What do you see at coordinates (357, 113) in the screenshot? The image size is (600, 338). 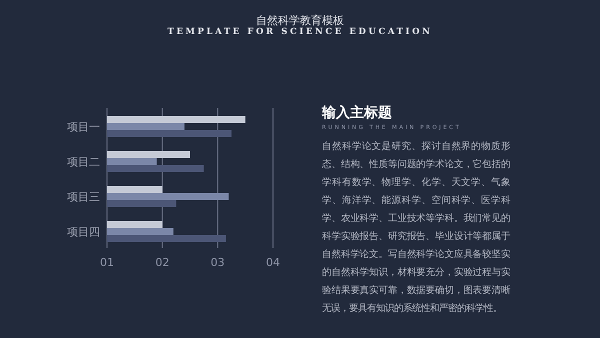 I see `text: 输入主标题` at bounding box center [357, 113].